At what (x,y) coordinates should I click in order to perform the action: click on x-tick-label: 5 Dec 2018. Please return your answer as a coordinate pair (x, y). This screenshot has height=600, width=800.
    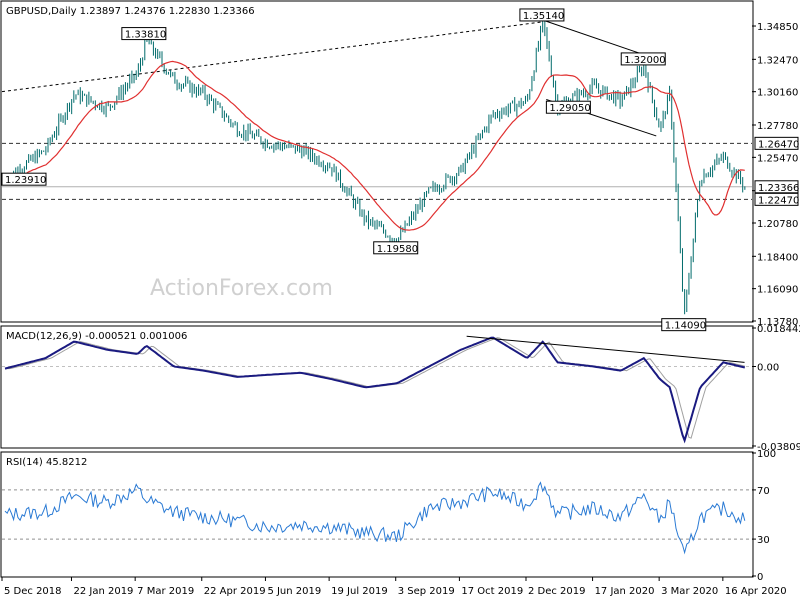
    Looking at the image, I should click on (33, 591).